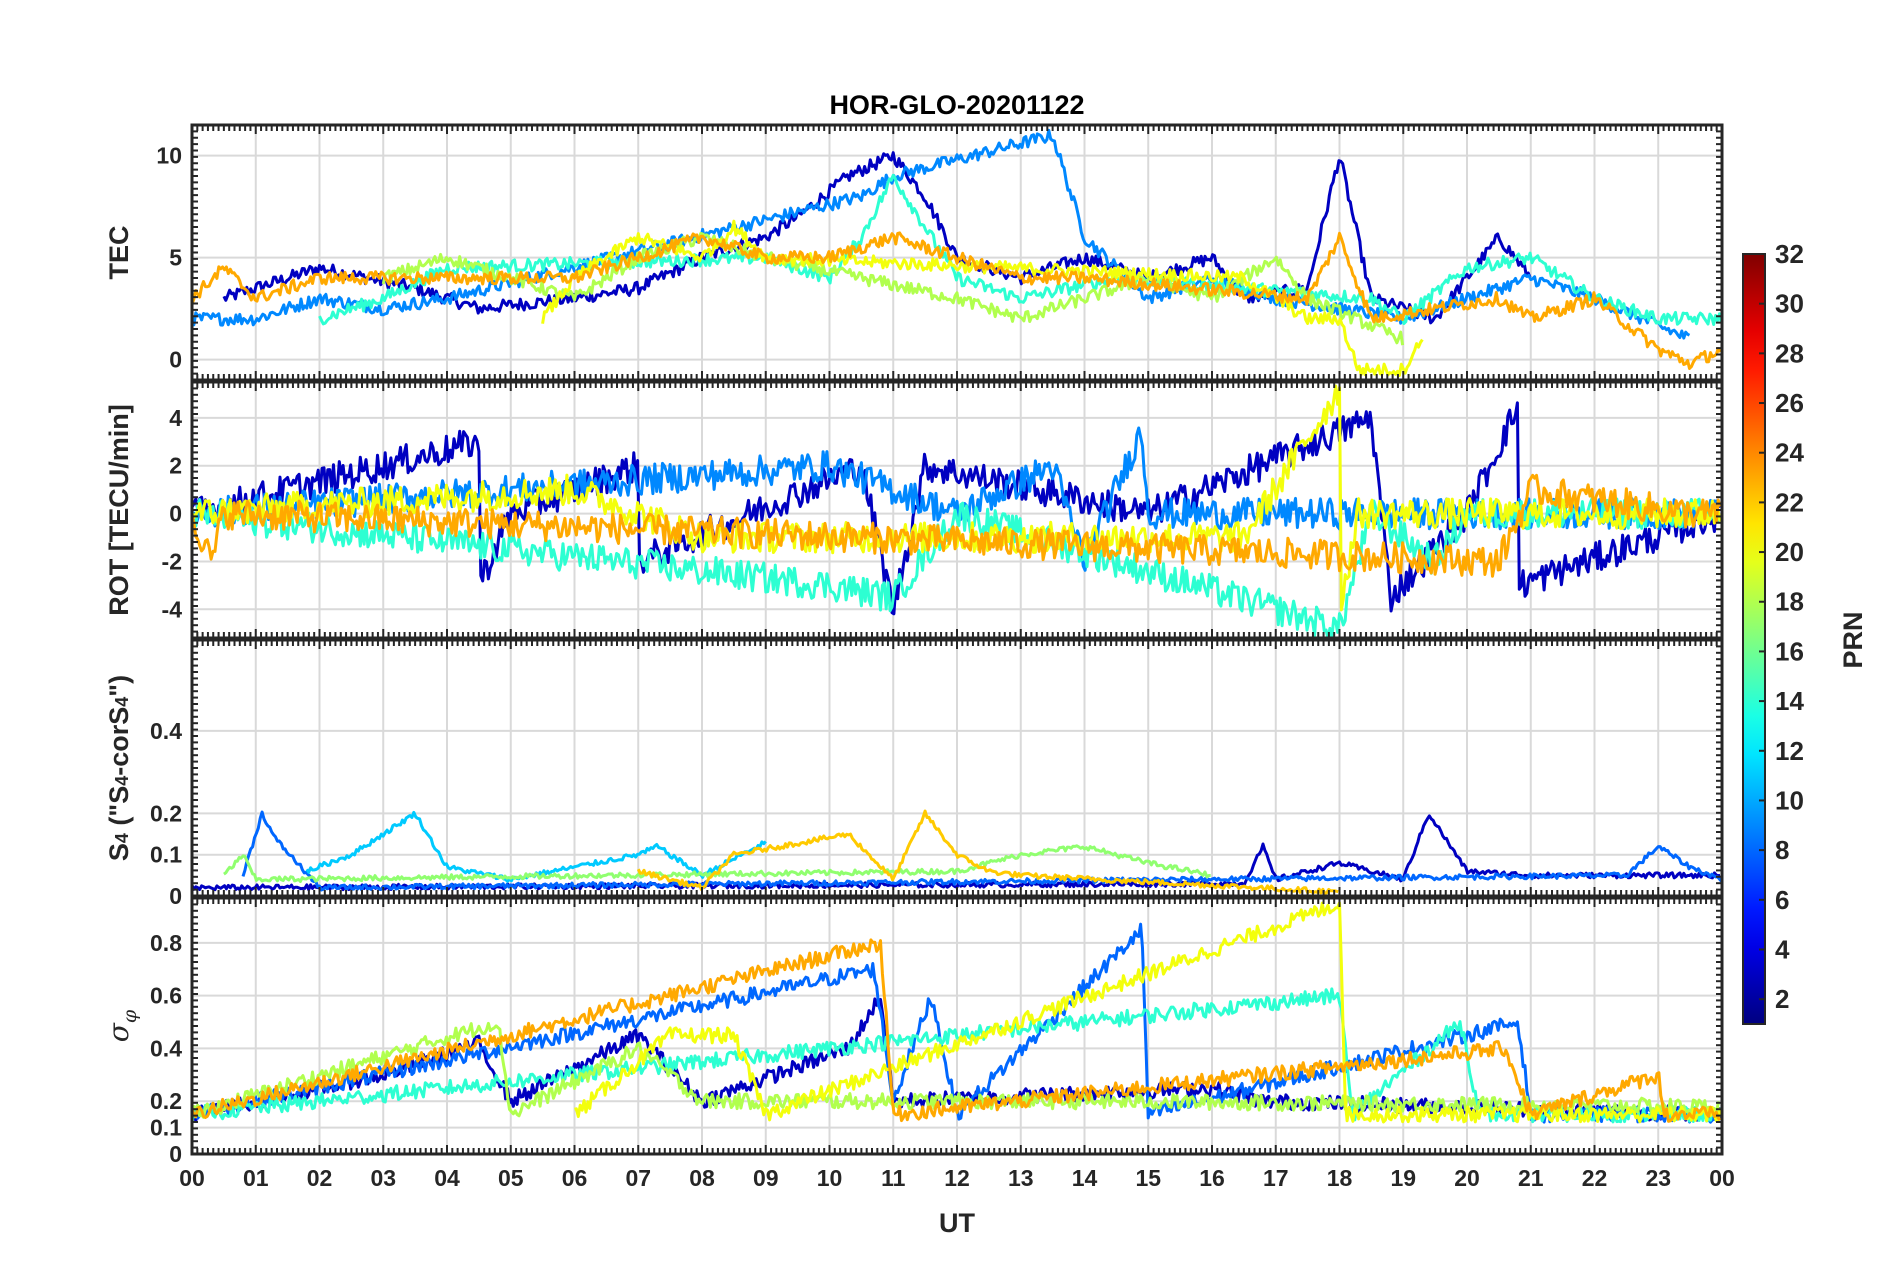 Image resolution: width=1902 pixels, height=1272 pixels. Describe the element at coordinates (1789, 403) in the screenshot. I see `colorbar-tick-label: 26` at that location.